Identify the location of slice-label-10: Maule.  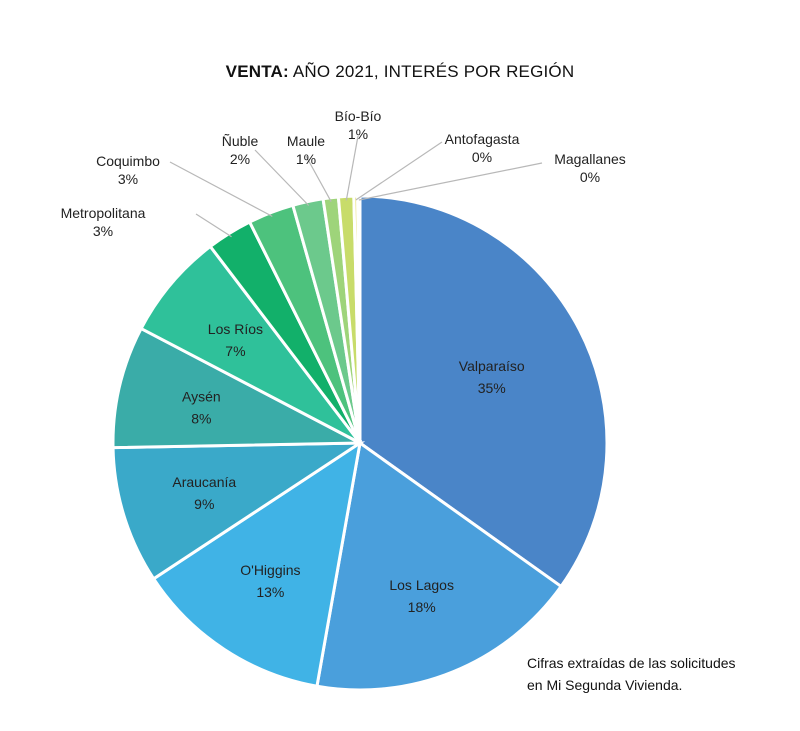
(306, 141).